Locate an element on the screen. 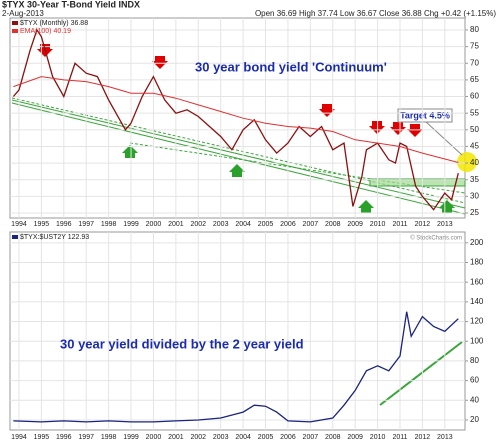 The width and height of the screenshot is (500, 447). y-tick-label: 30 is located at coordinates (474, 195).